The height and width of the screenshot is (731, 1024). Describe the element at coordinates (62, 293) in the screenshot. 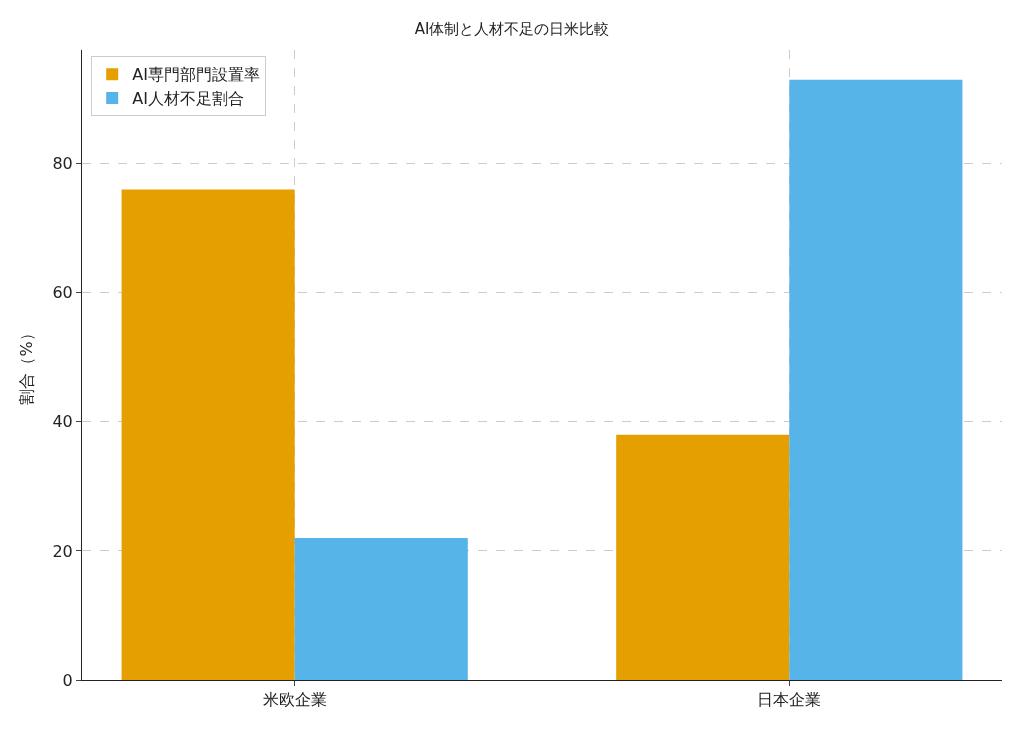

I see `y-tick-label: 60` at that location.